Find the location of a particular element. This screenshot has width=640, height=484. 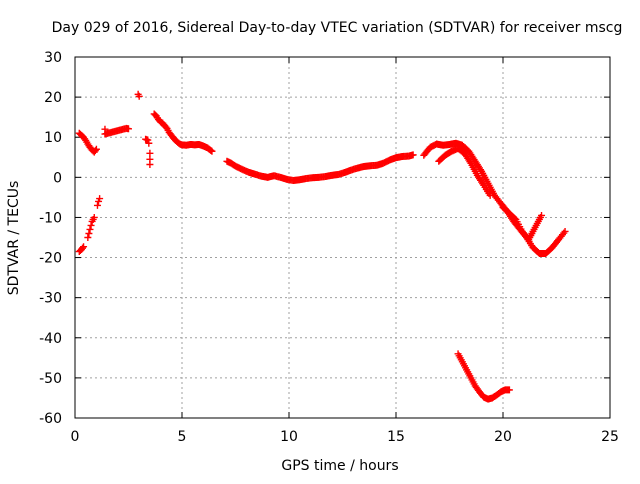

x-tick-label: 20 is located at coordinates (503, 437).